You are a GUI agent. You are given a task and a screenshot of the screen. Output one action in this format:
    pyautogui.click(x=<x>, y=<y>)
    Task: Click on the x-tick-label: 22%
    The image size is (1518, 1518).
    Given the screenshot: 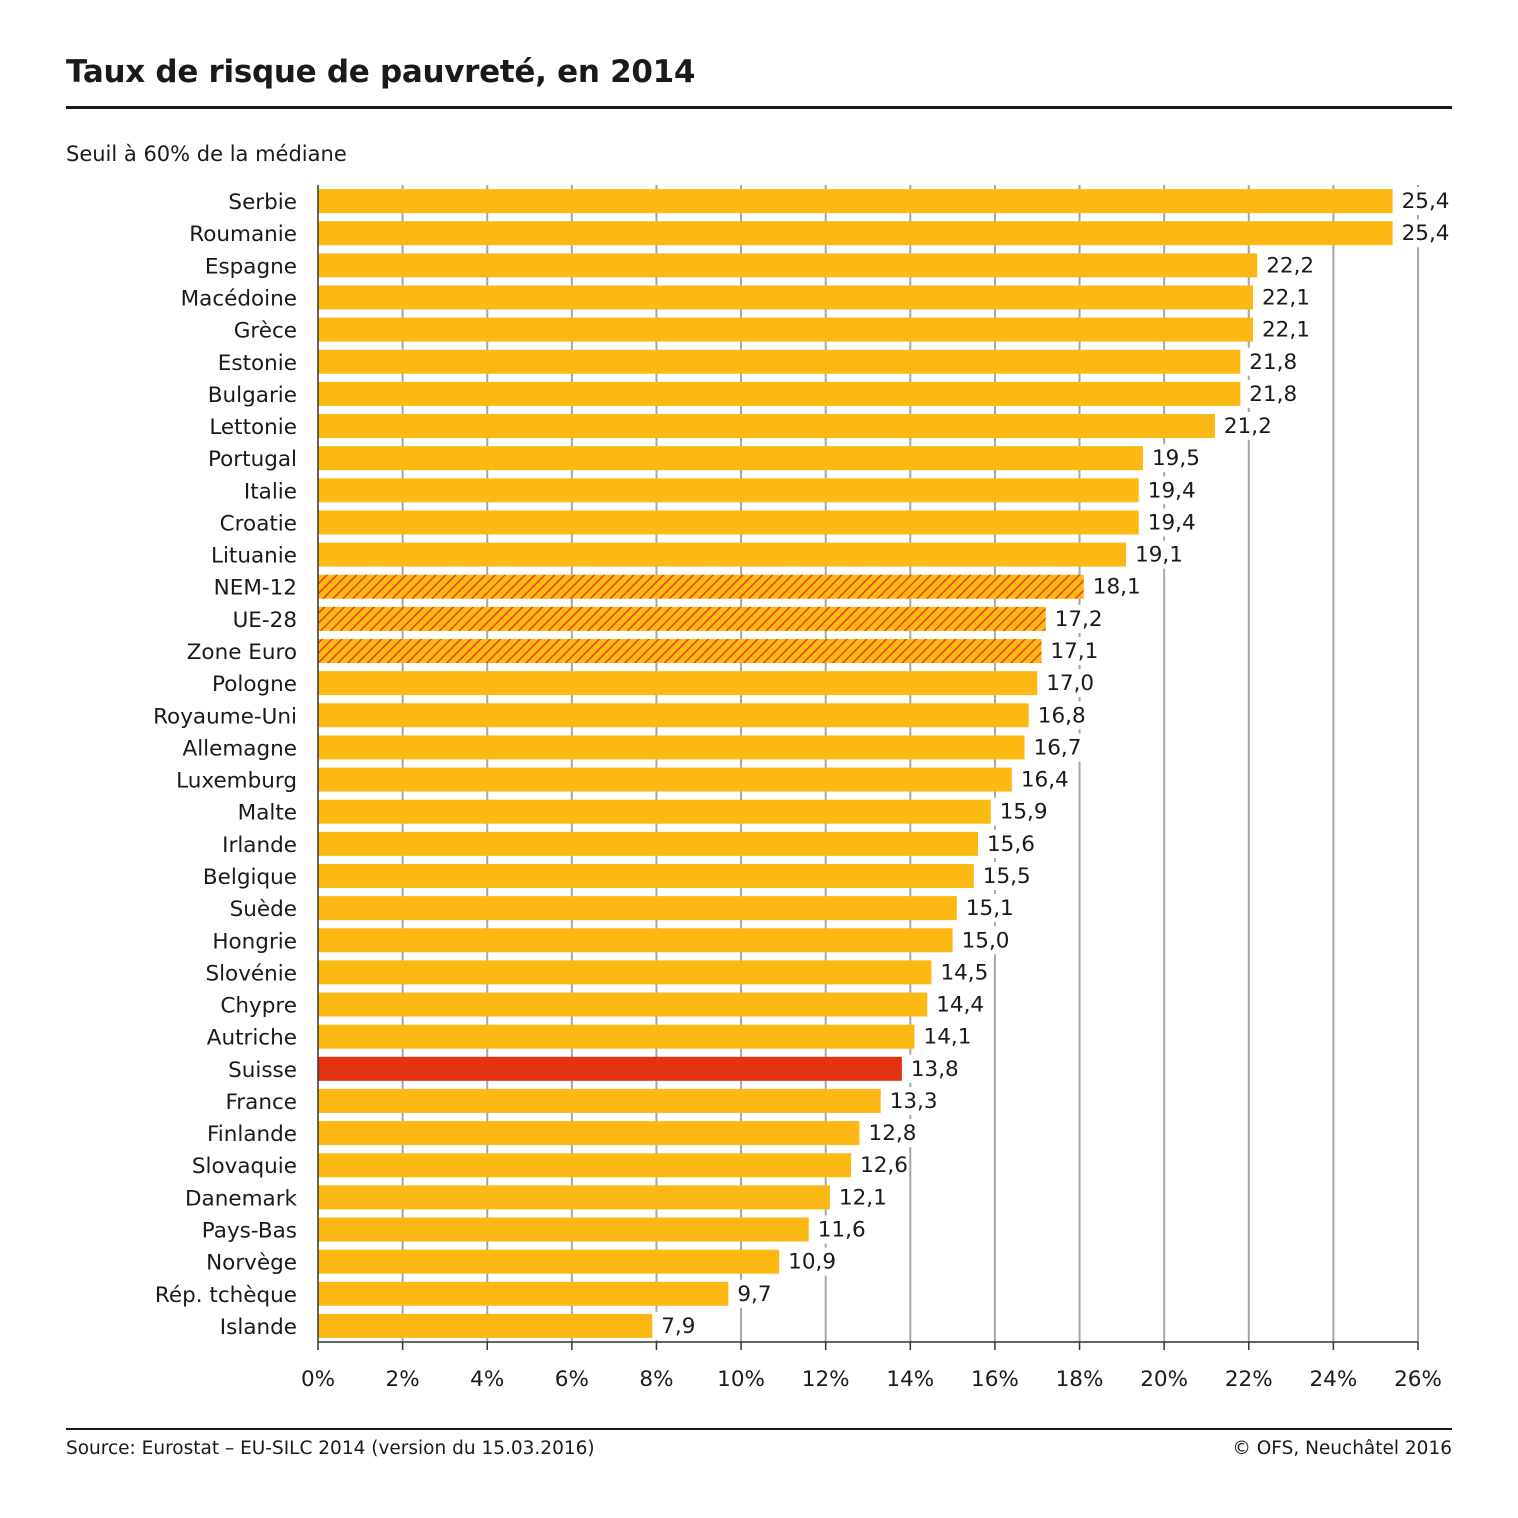 What is the action you would take?
    pyautogui.click(x=1249, y=1379)
    